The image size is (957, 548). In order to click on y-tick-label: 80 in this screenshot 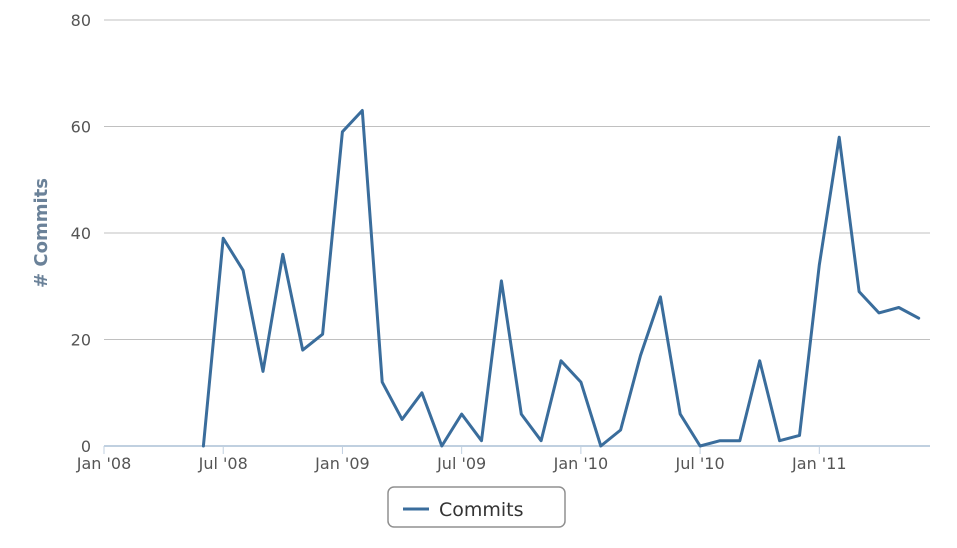, I will do `click(81, 20)`.